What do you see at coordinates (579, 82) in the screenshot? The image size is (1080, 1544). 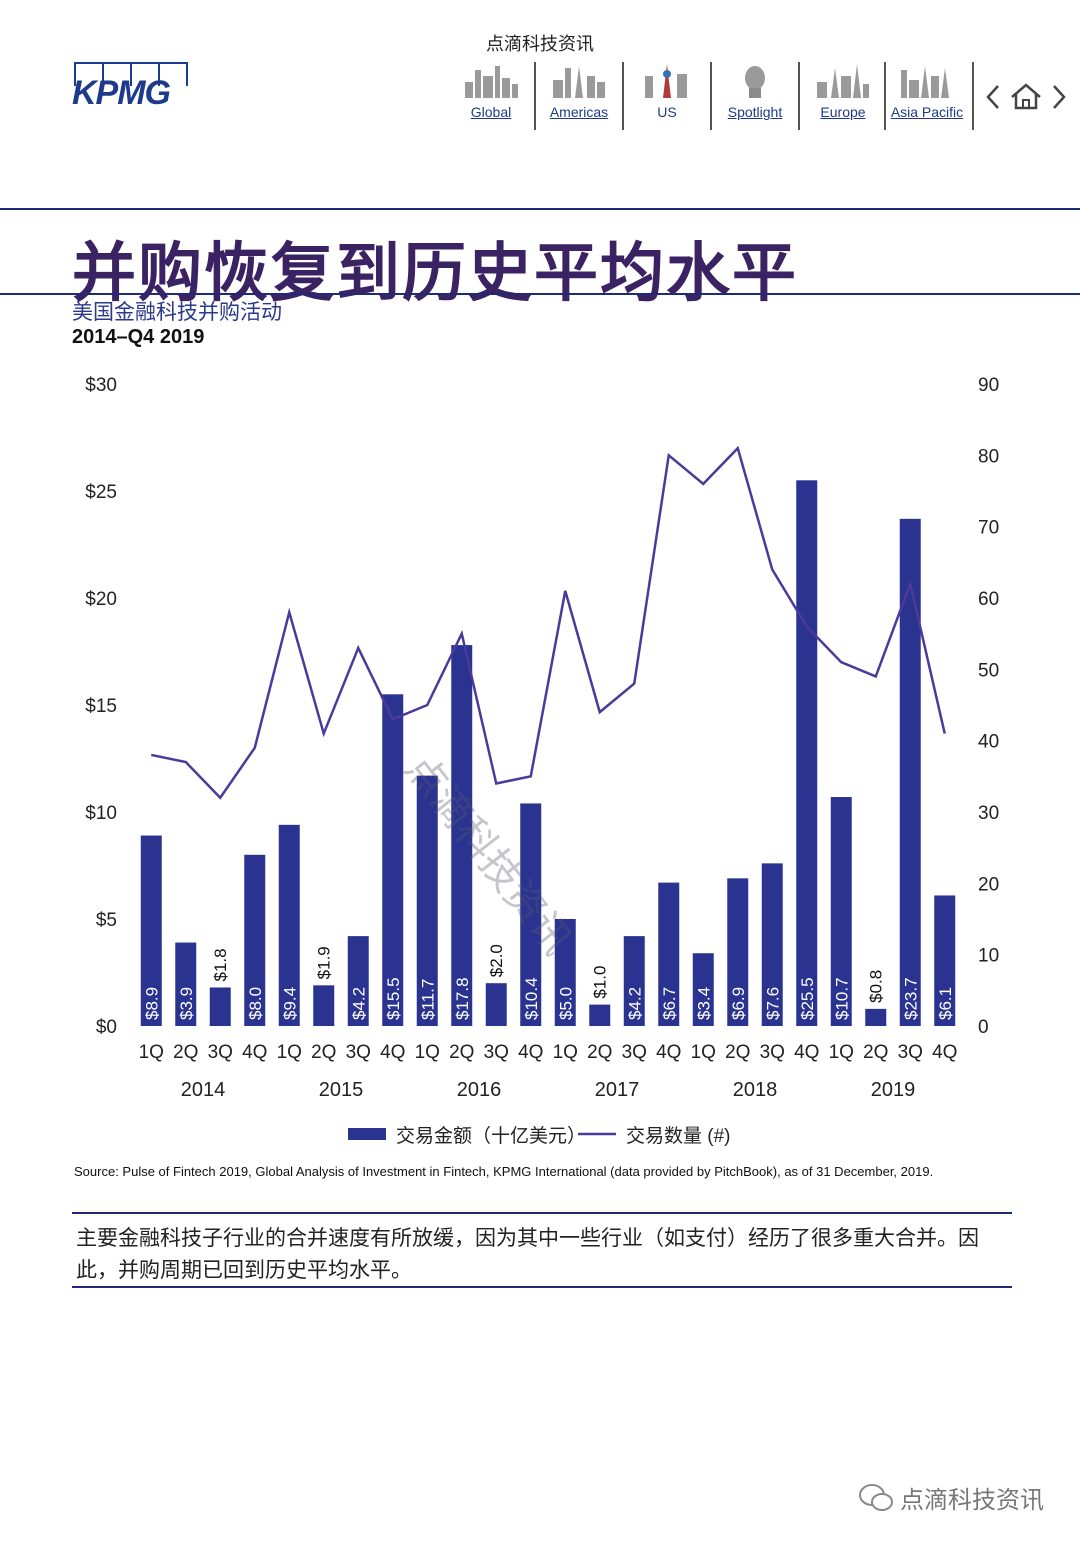 I see `americas-skyline-icon` at bounding box center [579, 82].